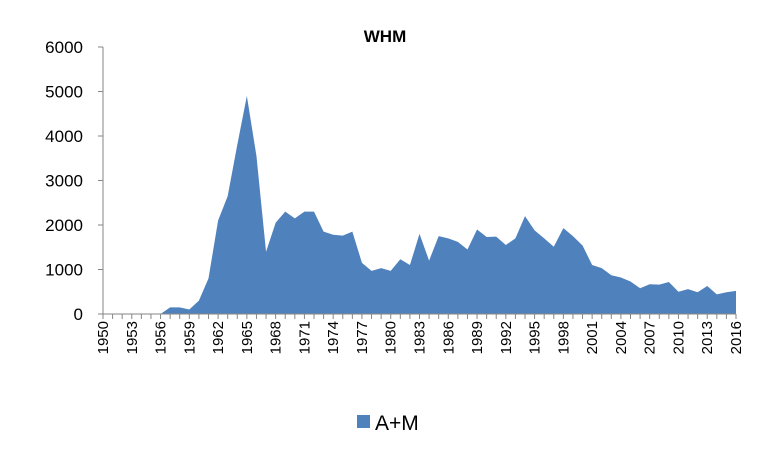 This screenshot has height=465, width=770. Describe the element at coordinates (64, 136) in the screenshot. I see `y-tick-label: 4000` at that location.